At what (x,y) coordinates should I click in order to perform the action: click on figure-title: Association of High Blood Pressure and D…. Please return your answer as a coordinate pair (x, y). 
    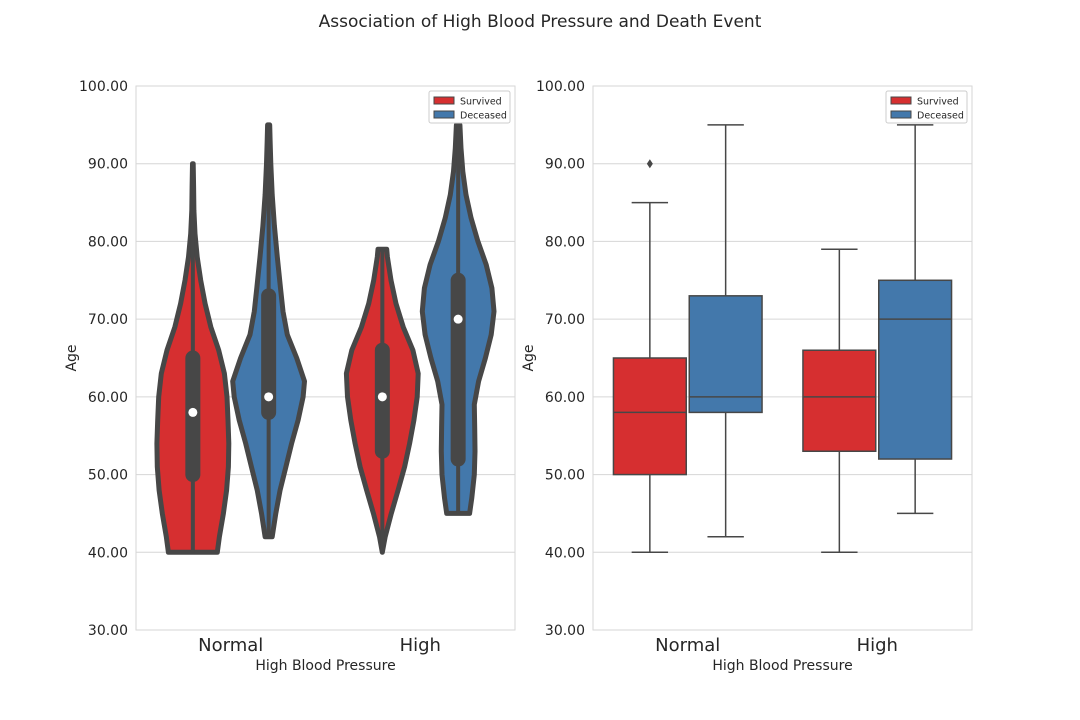
    Looking at the image, I should click on (540, 22).